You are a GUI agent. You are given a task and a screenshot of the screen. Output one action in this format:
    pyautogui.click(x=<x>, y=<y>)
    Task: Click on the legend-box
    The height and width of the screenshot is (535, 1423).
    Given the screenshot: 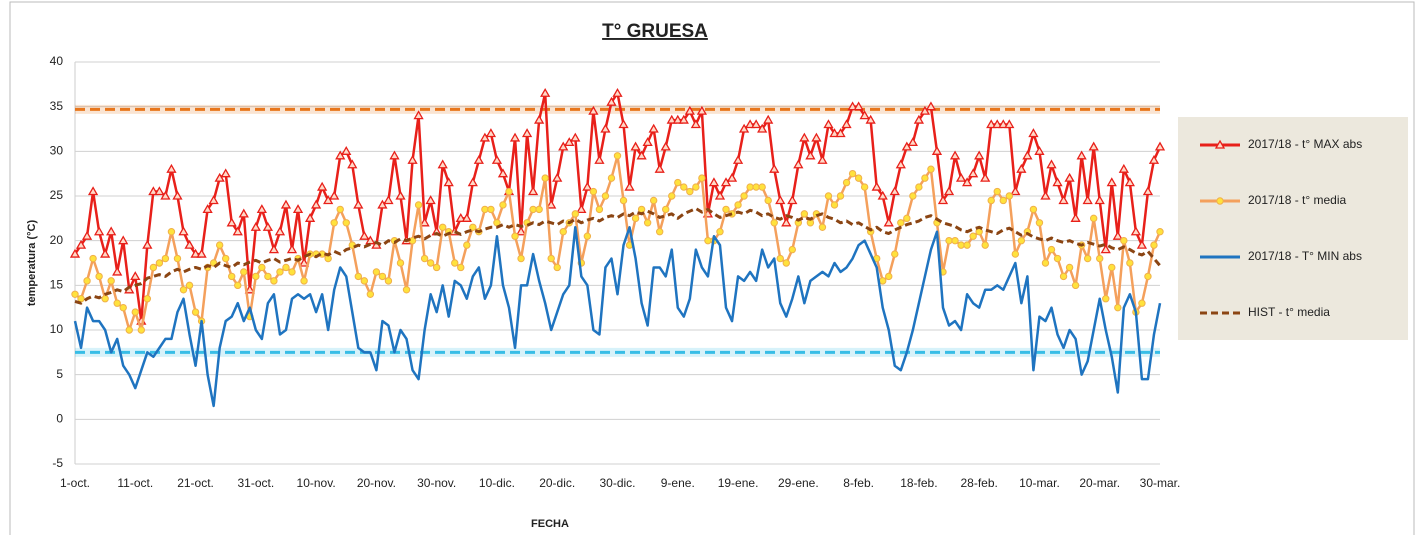 What is the action you would take?
    pyautogui.click(x=1293, y=228)
    